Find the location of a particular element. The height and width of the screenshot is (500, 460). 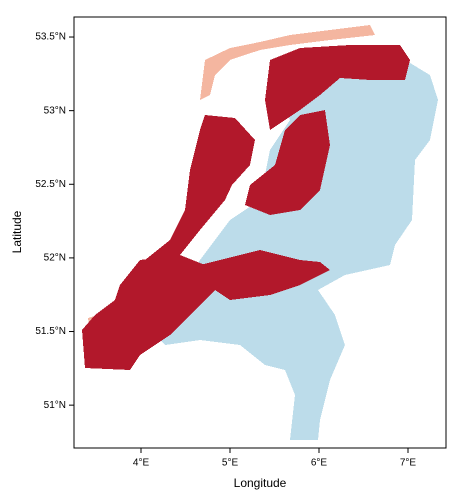

y-tick-label: 53.5°N is located at coordinates (50, 37).